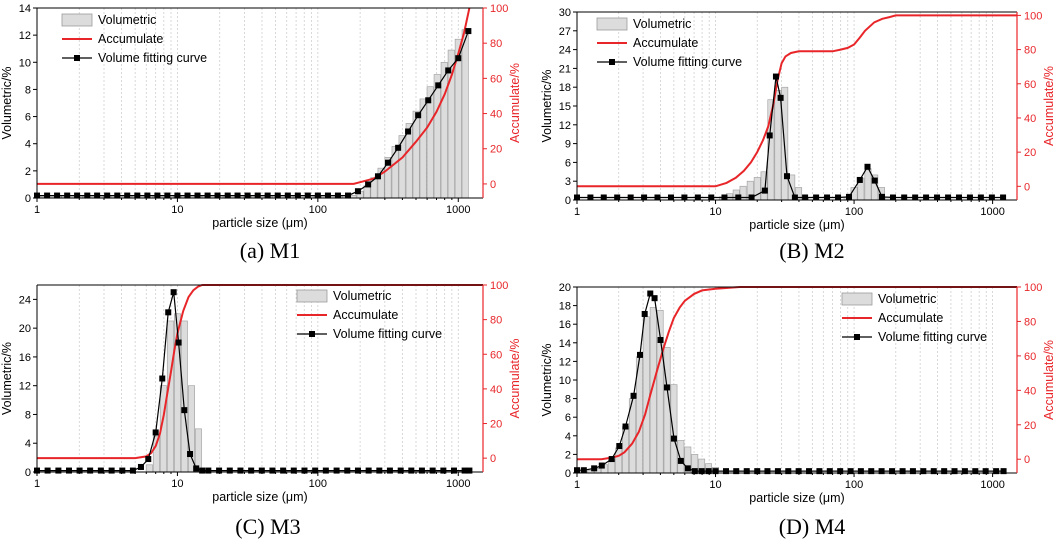  What do you see at coordinates (790, 137) in the screenshot?
I see `fitting-curve-line` at bounding box center [790, 137].